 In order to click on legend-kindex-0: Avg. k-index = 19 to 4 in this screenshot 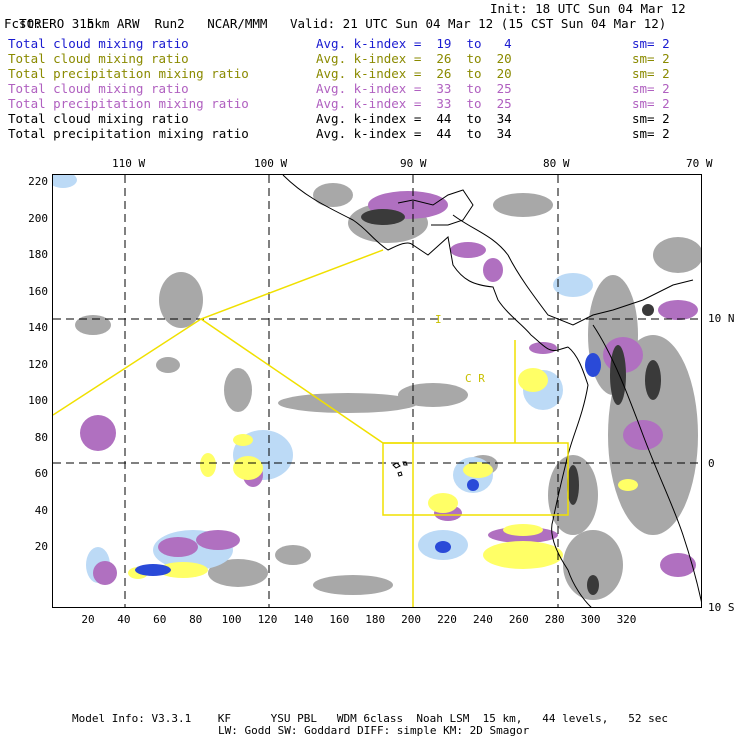, I will do `click(414, 43)`.